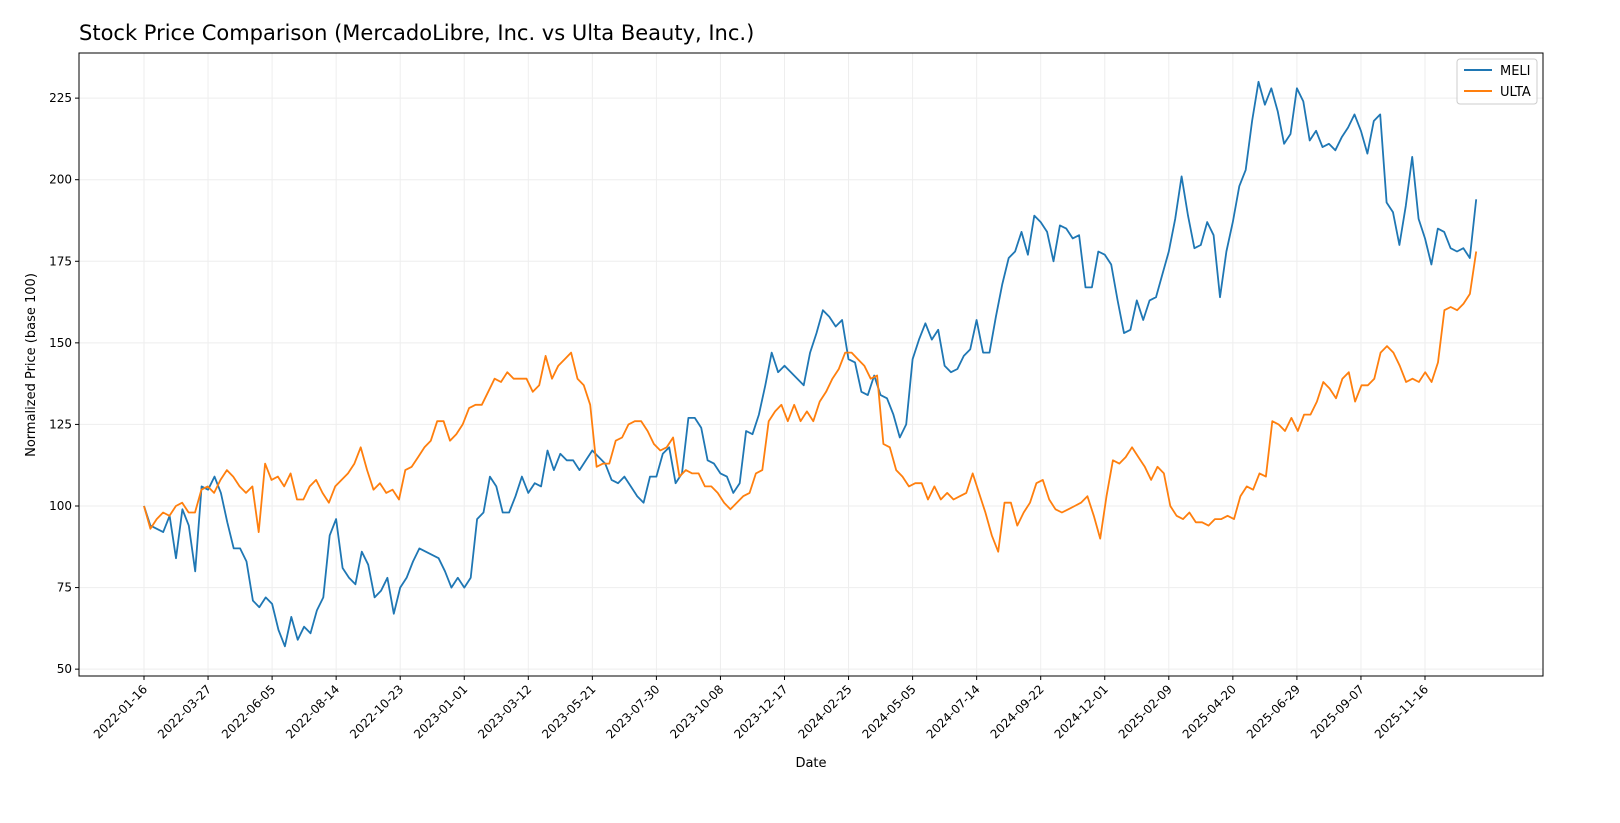 This screenshot has height=823, width=1620. I want to click on x-tick-label: 2024-12-01, so click(1081, 711).